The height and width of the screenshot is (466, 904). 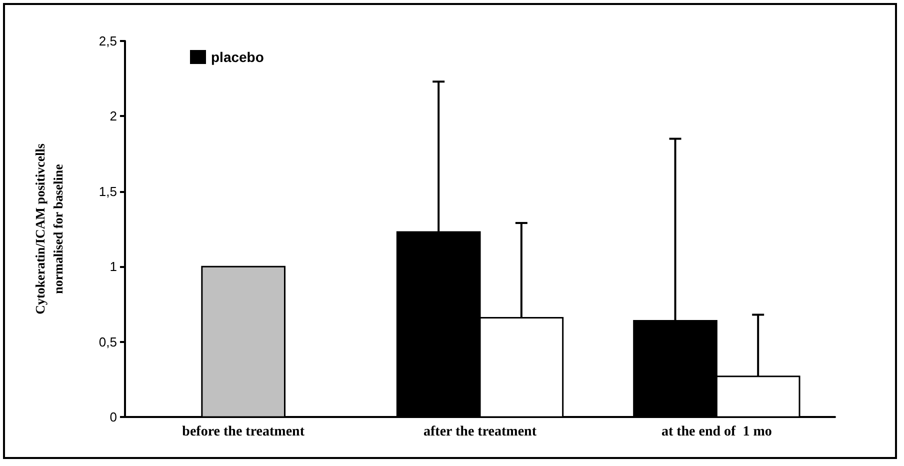 I want to click on y-axis-title: Cytokeratin/ICAM positivcells normalised for baseline, so click(x=49, y=229).